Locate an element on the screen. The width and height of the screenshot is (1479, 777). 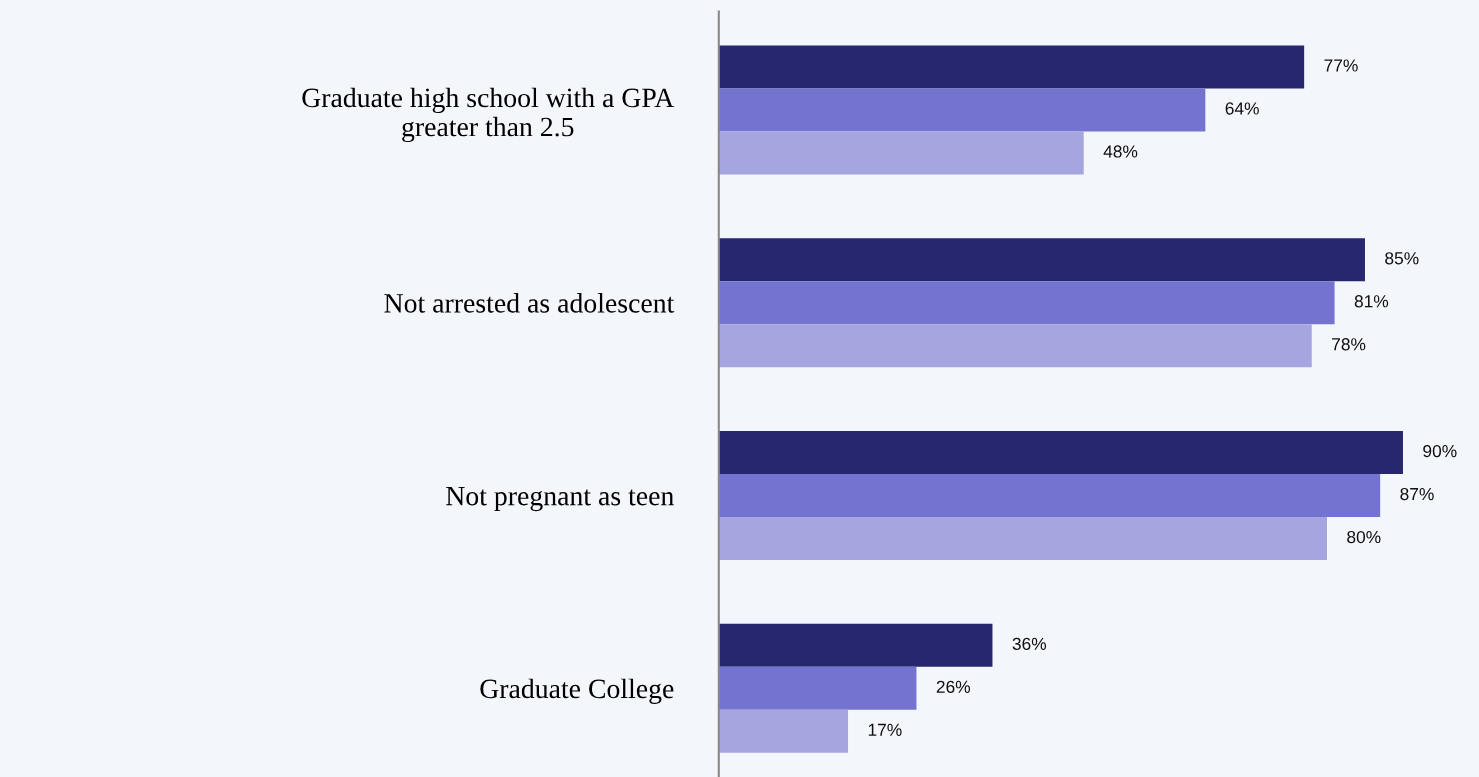
data-label: 36% is located at coordinates (1029, 643).